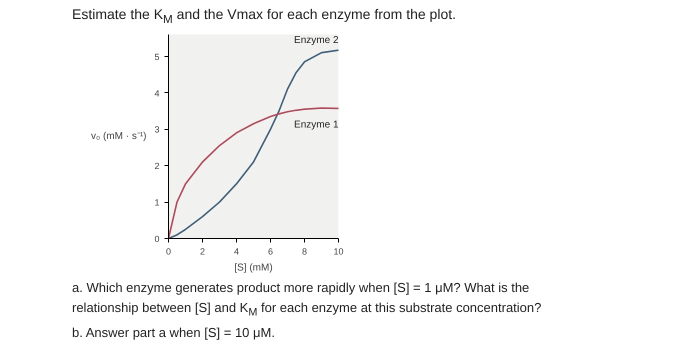  I want to click on x-axis-title: [S] (mM), so click(253, 268).